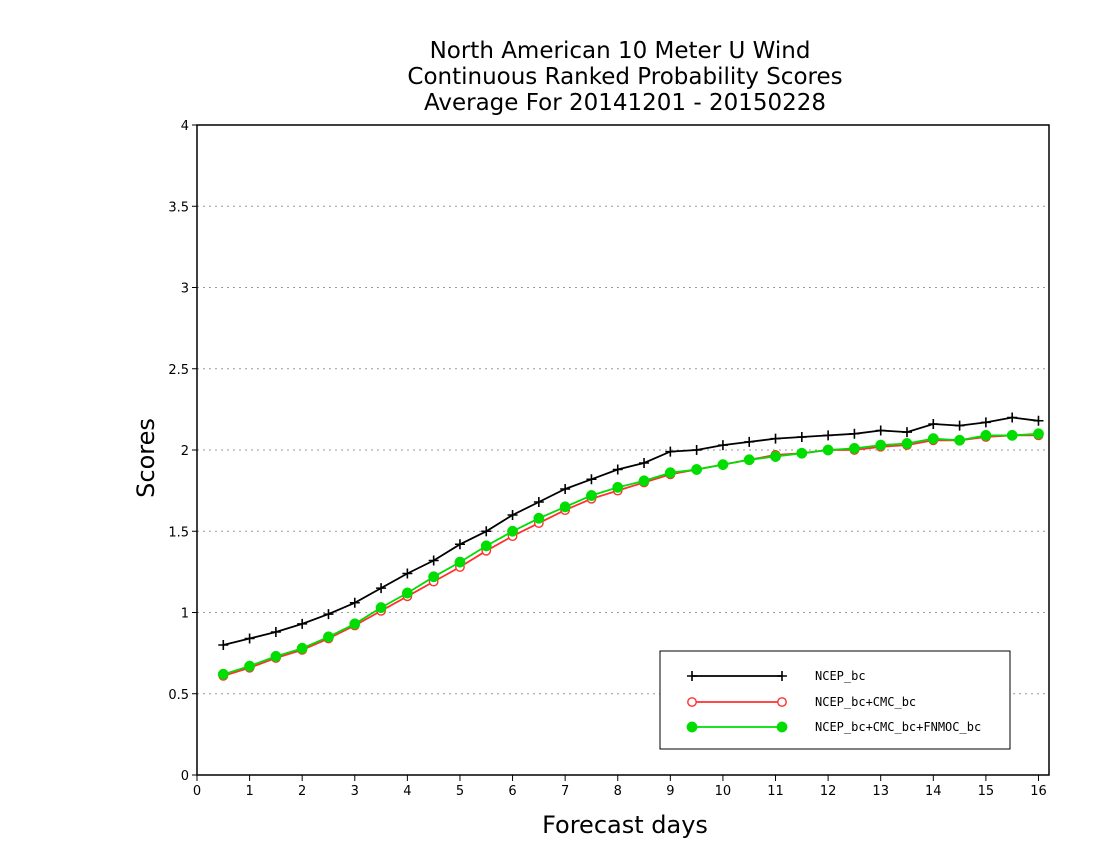  What do you see at coordinates (185, 451) in the screenshot?
I see `y-tick-label: 2` at bounding box center [185, 451].